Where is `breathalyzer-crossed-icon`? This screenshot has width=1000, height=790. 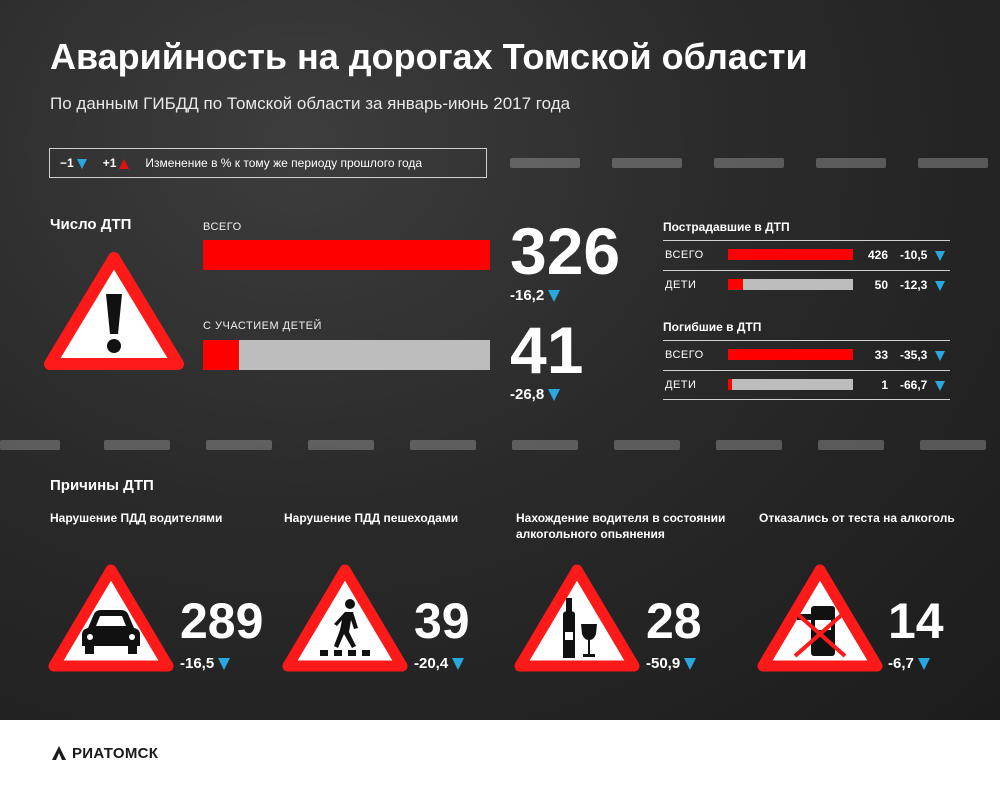
breathalyzer-crossed-icon is located at coordinates (820, 618).